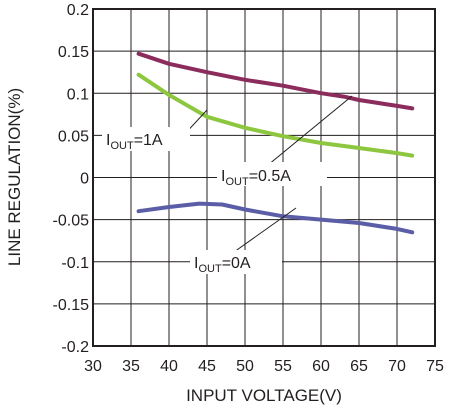  I want to click on y-tick-label-4: 0, so click(84, 179).